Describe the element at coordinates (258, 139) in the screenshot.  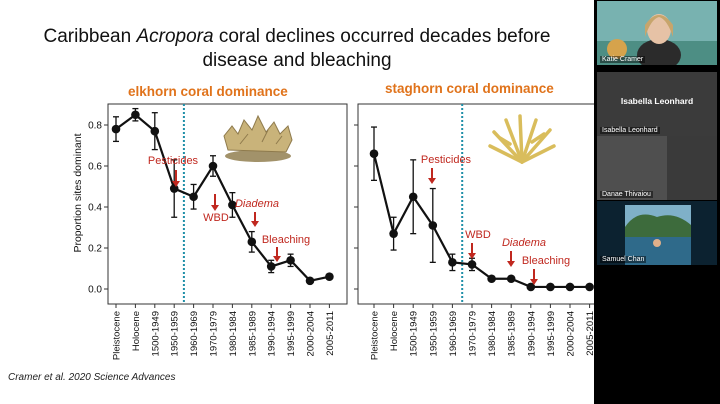
I see `elkhorn-coral-icon` at that location.